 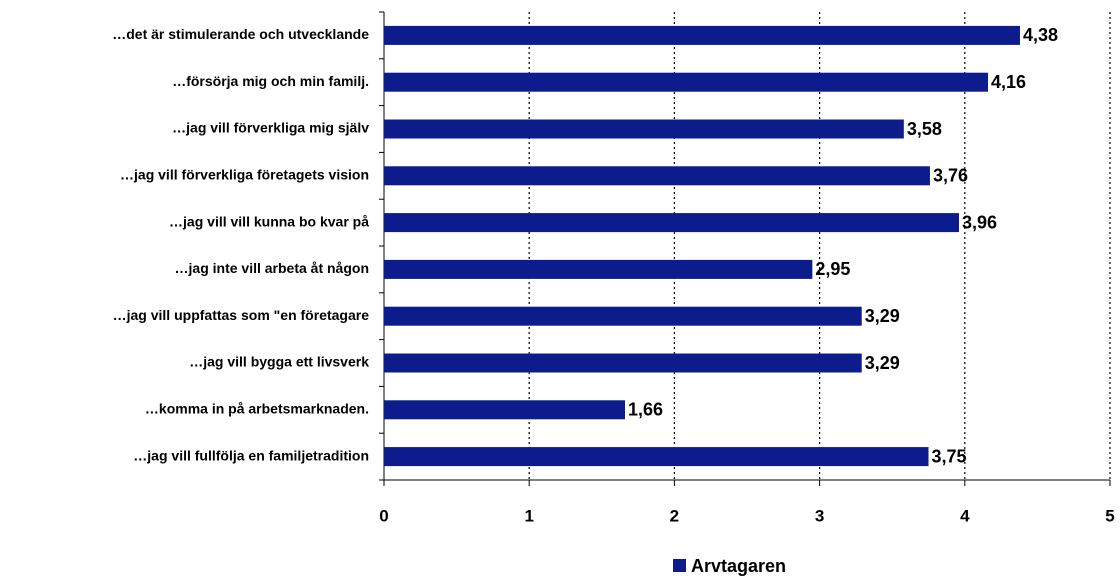 I want to click on y-tick-label: …det är stimulerande och utvecklande, so click(x=240, y=34).